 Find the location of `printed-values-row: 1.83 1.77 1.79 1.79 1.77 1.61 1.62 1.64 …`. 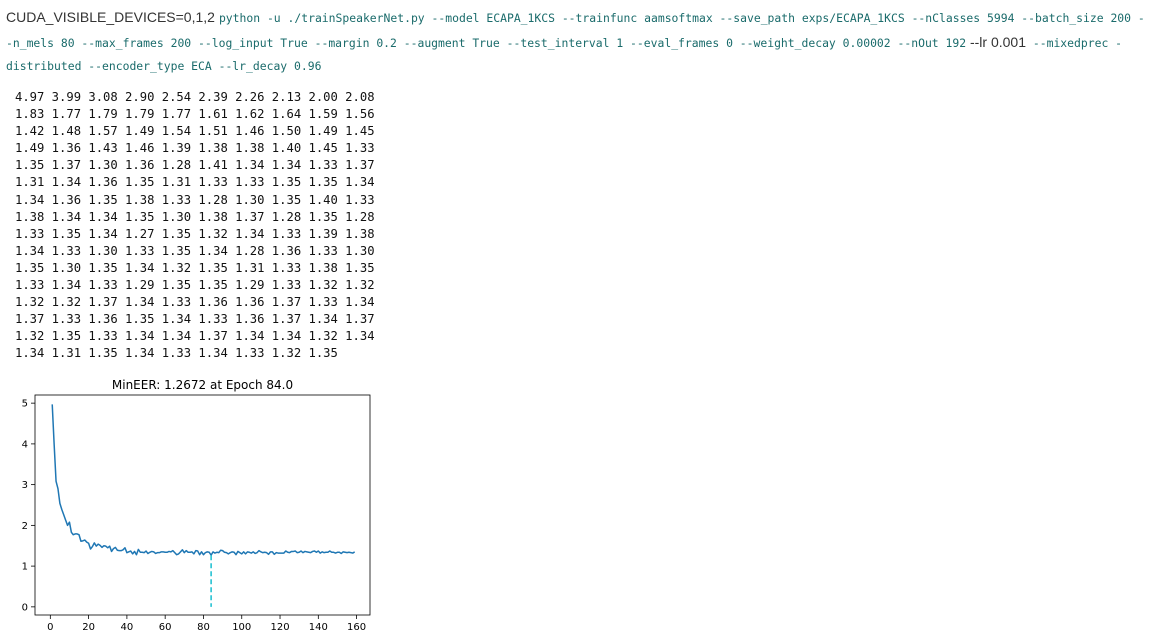

printed-values-row: 1.83 1.77 1.79 1.79 1.77 1.61 1.62 1.64 … is located at coordinates (195, 114).